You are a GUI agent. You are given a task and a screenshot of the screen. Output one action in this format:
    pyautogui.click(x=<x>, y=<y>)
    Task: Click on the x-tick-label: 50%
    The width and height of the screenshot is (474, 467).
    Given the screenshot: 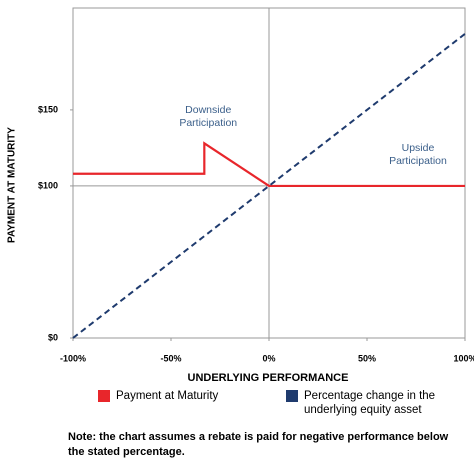 What is the action you would take?
    pyautogui.click(x=367, y=358)
    